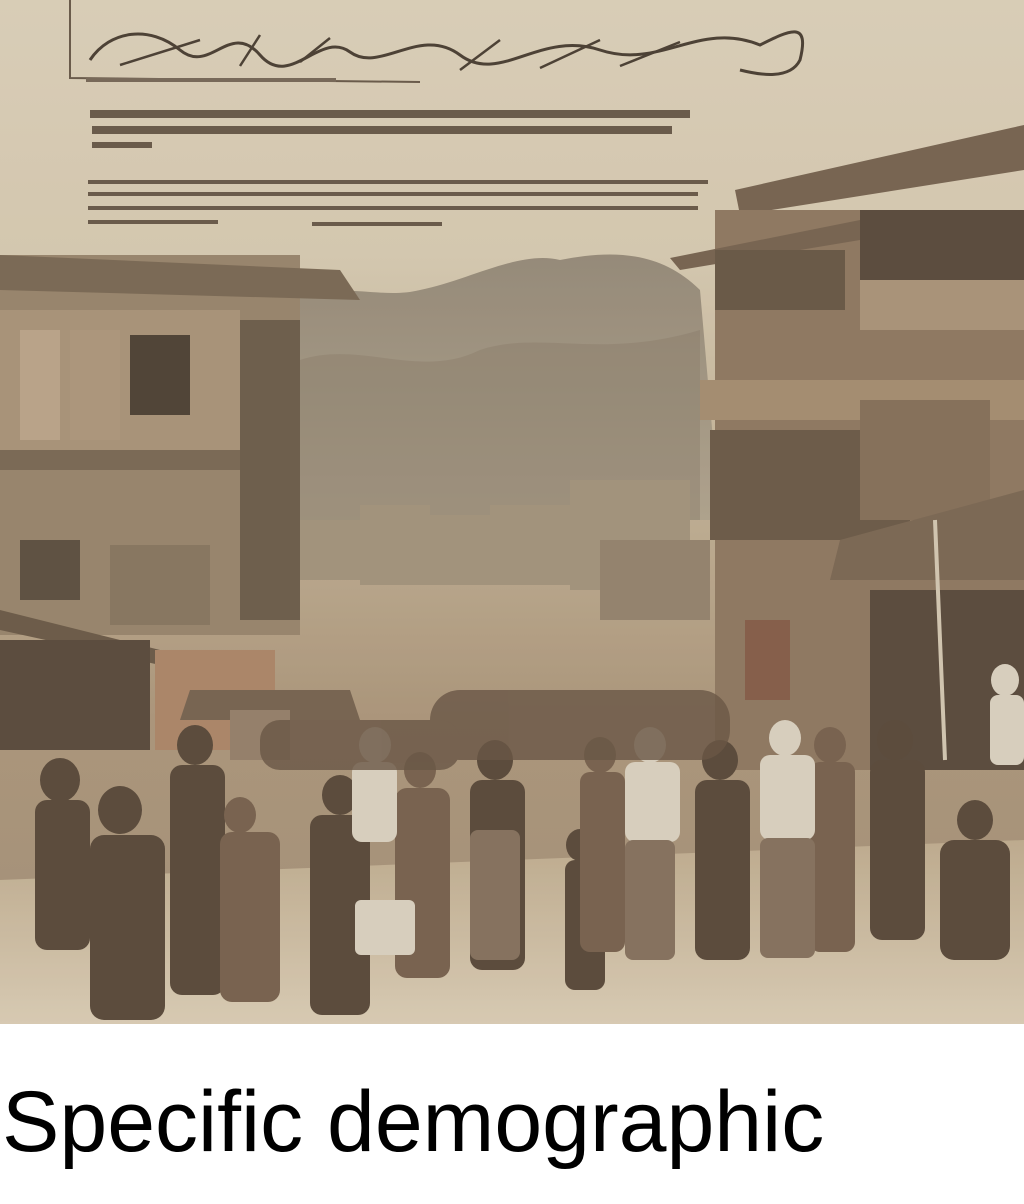 This screenshot has width=1024, height=1204. What do you see at coordinates (180, 685) in the screenshot?
I see `market-stalls` at bounding box center [180, 685].